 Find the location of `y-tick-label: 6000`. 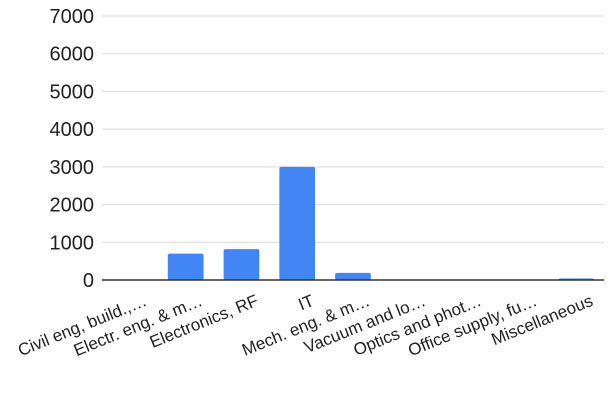

y-tick-label: 6000 is located at coordinates (72, 55).